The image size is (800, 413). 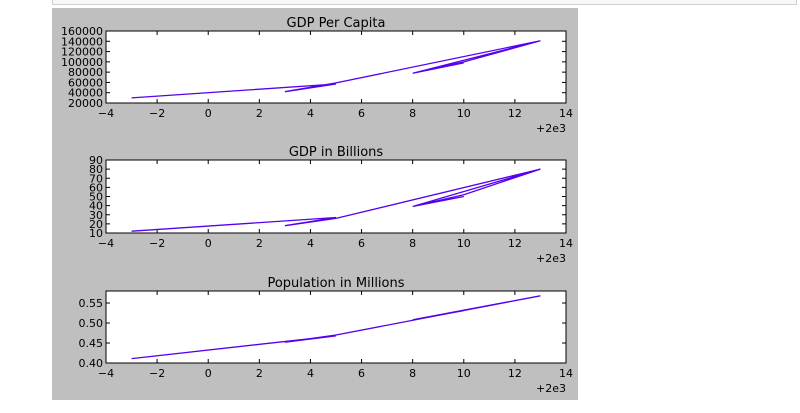 I want to click on y-tick-label: 0.45, so click(x=91, y=343).